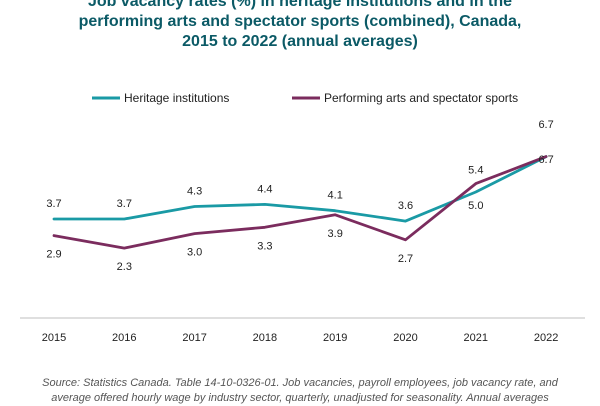 This screenshot has width=600, height=406. Describe the element at coordinates (264, 189) in the screenshot. I see `data-label: 4.4` at that location.